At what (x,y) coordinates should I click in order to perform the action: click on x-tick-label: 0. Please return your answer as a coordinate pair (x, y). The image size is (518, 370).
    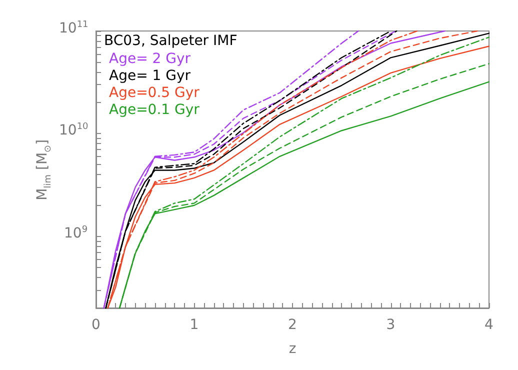
    Looking at the image, I should click on (96, 325).